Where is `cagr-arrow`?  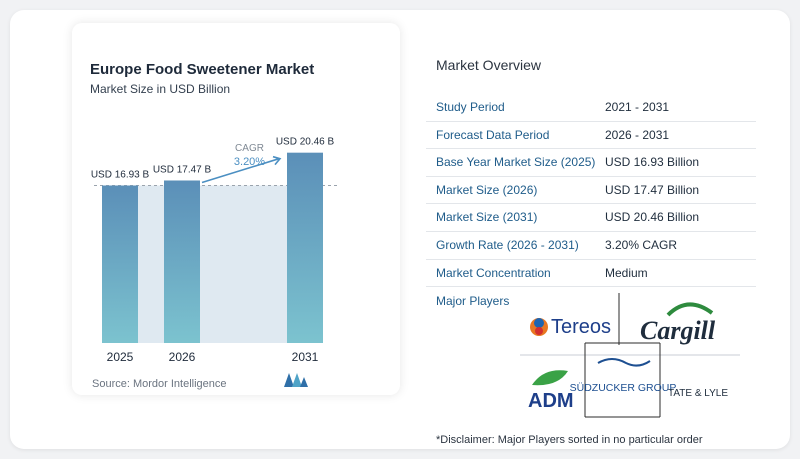 cagr-arrow is located at coordinates (240, 170).